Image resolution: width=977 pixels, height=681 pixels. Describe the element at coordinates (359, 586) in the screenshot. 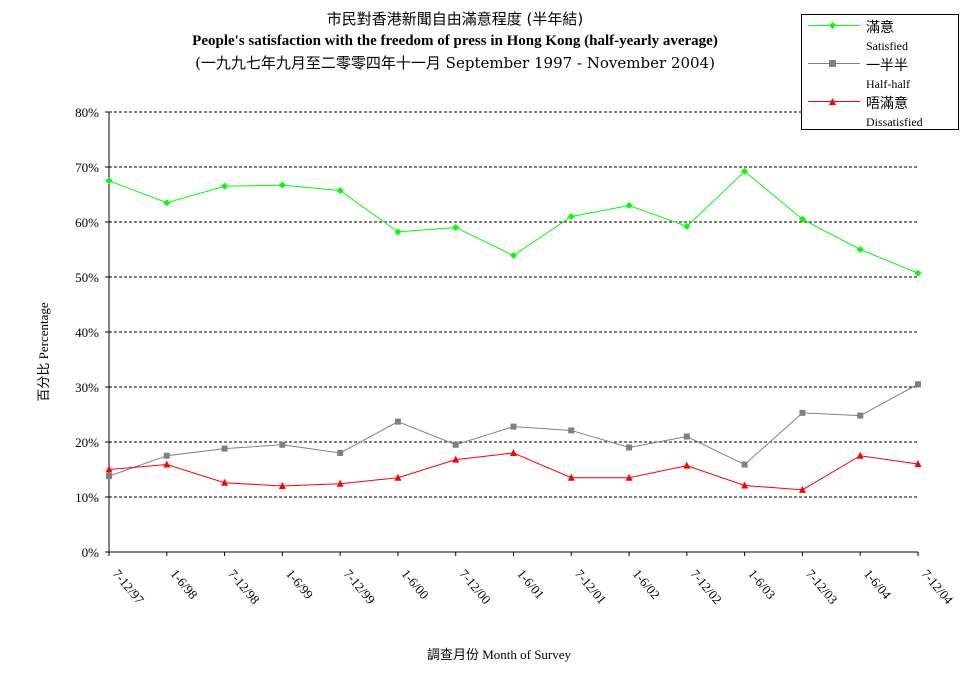

I see `x-tick-label: 7-12/99` at that location.